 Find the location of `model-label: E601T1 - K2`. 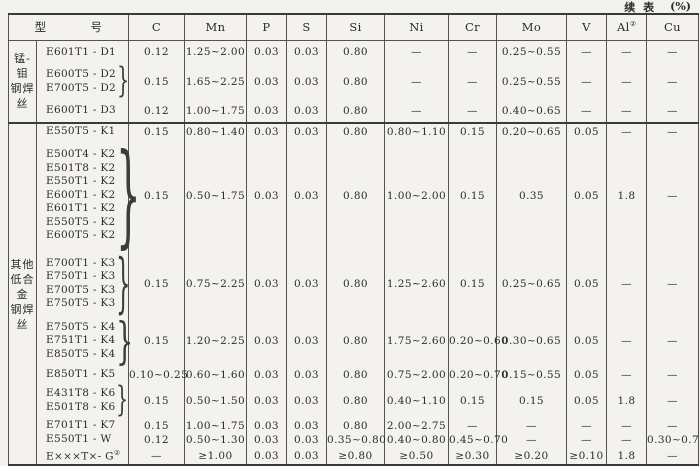

model-label: E601T1 - K2 is located at coordinates (81, 208).